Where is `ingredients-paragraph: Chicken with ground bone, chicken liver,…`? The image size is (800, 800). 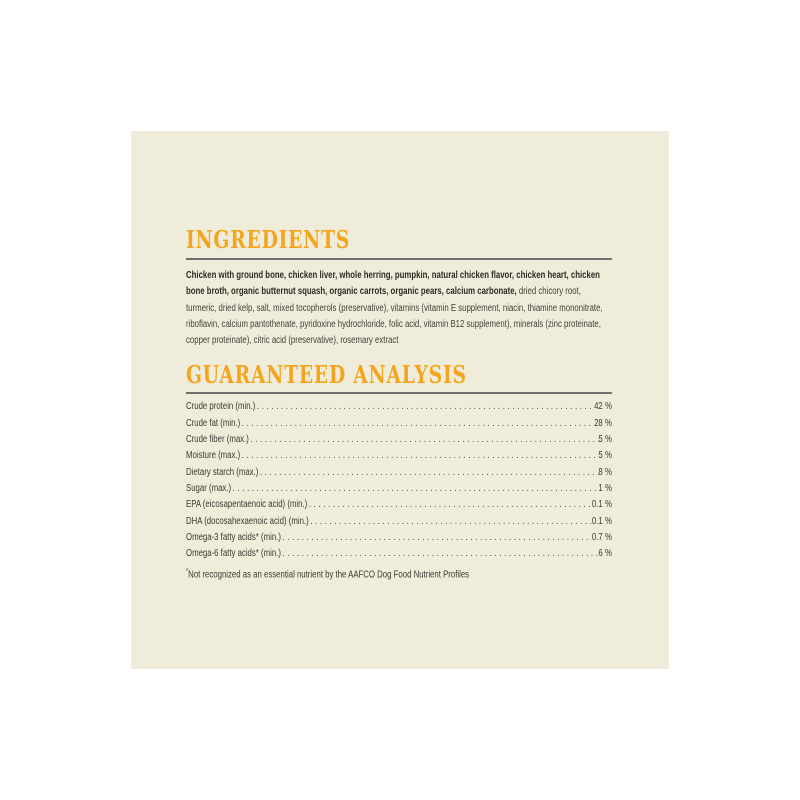
ingredients-paragraph: Chicken with ground bone, chicken liver,… is located at coordinates (399, 308).